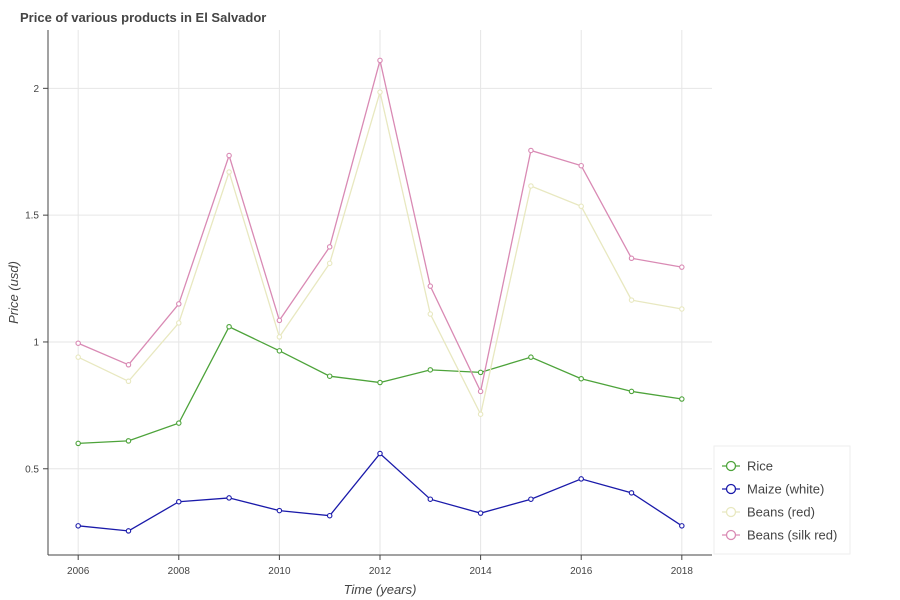 This screenshot has height=600, width=900. What do you see at coordinates (143, 17) in the screenshot?
I see `chart-title: Price of various products in El Salvador` at bounding box center [143, 17].